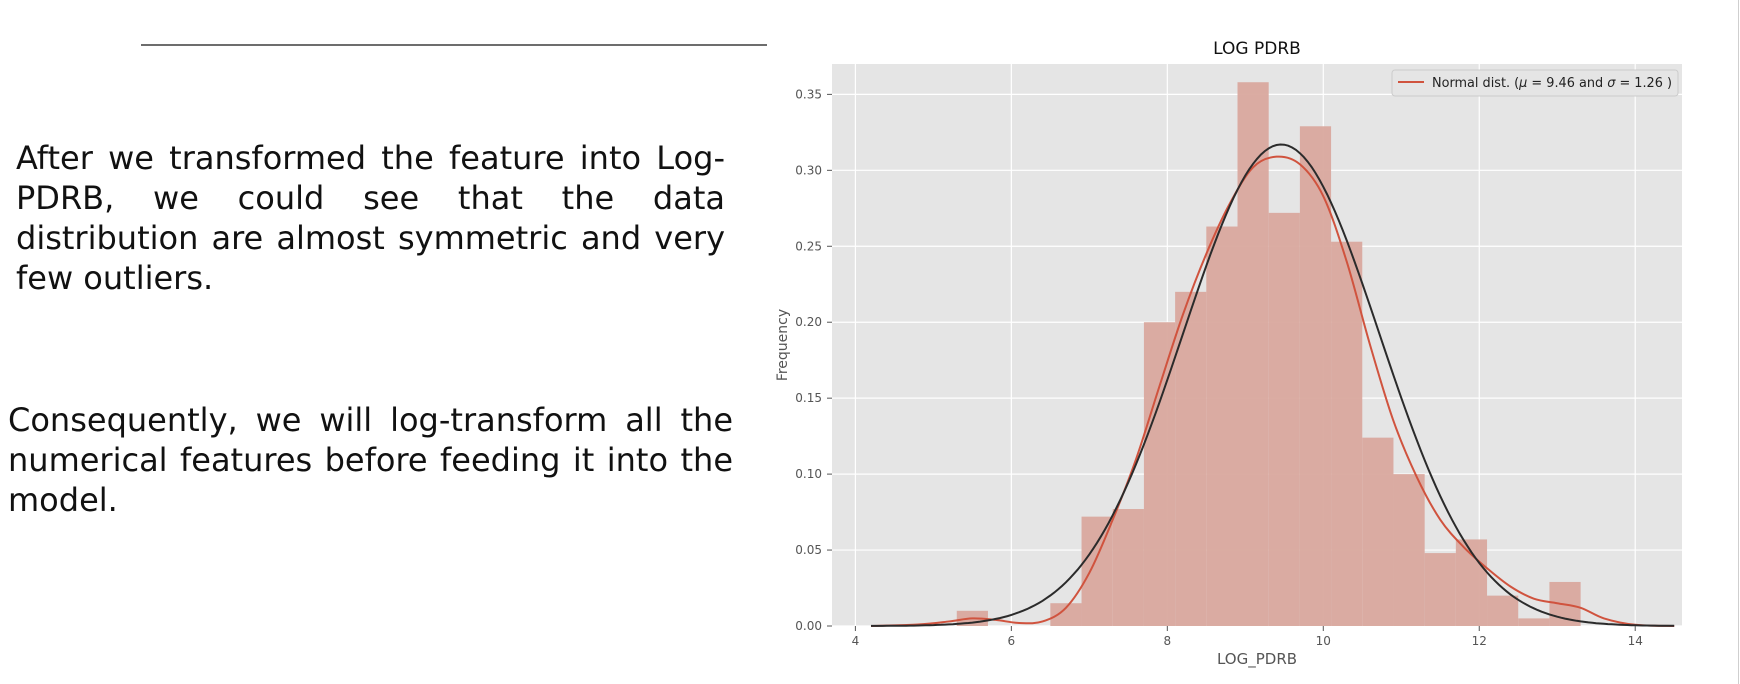  I want to click on x-tick-label: 6, so click(1012, 641).